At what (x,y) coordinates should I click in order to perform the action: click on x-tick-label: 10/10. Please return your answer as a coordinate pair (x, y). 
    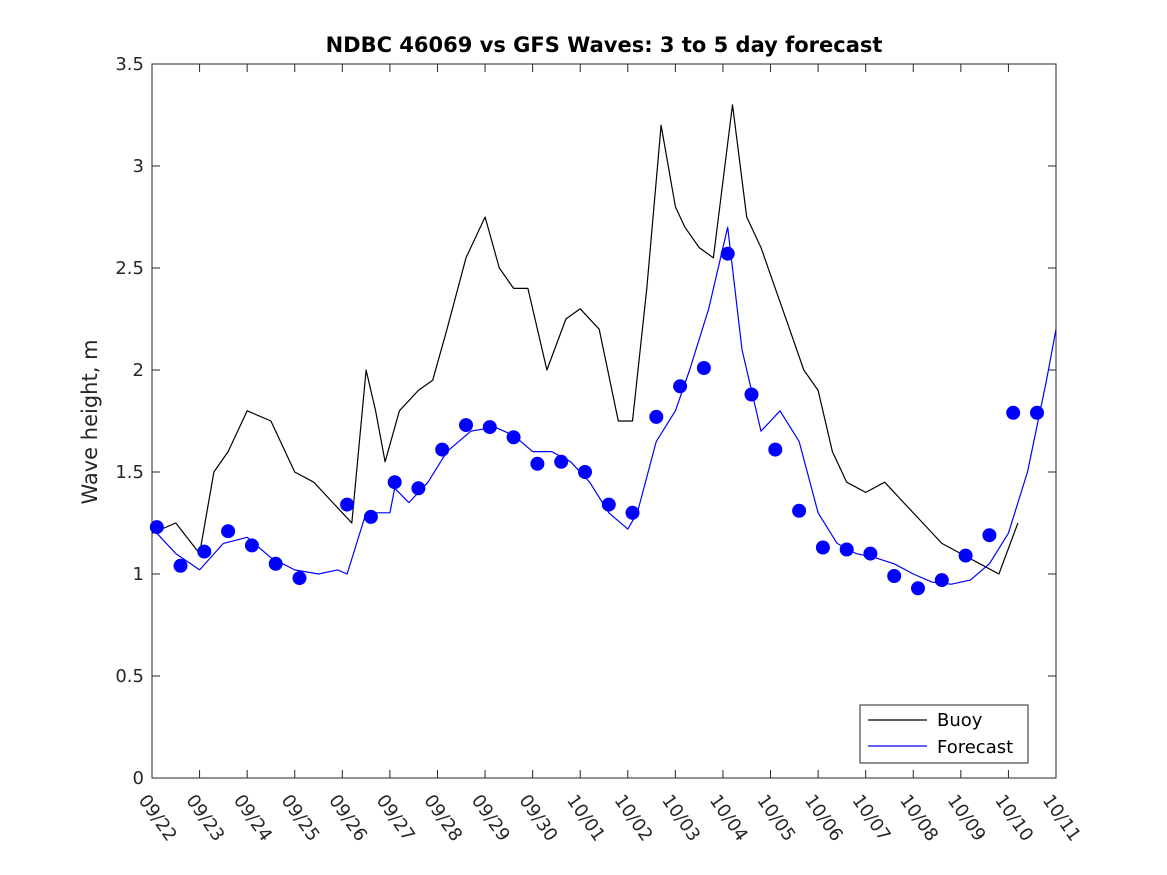
    Looking at the image, I should click on (1013, 818).